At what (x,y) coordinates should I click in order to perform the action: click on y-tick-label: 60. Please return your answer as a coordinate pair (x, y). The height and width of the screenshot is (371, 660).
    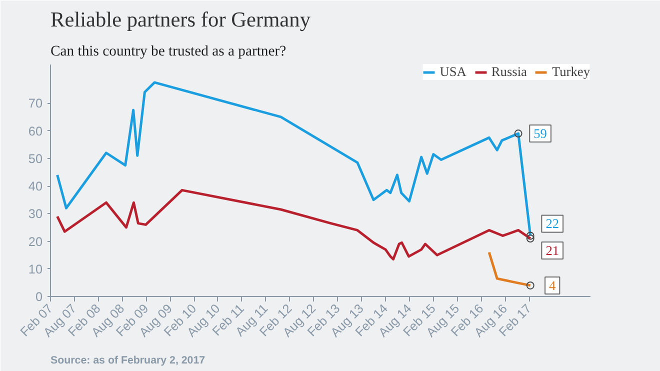
    Looking at the image, I should click on (35, 131).